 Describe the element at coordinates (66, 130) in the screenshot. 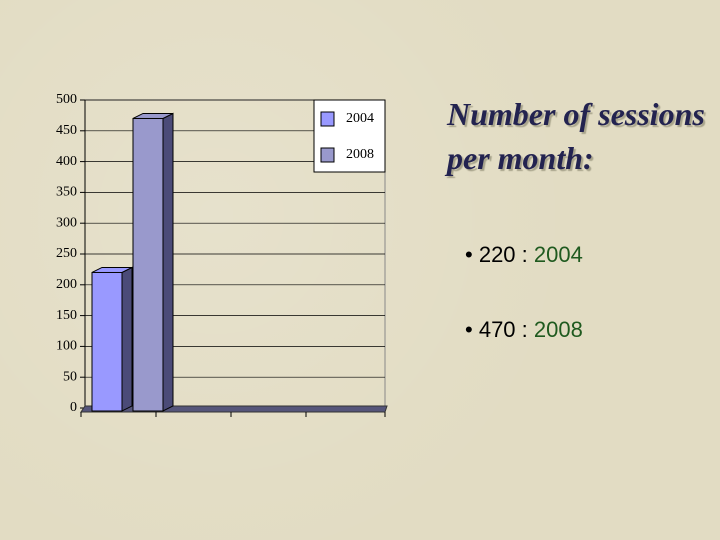

I see `y-tick-label: 450` at that location.